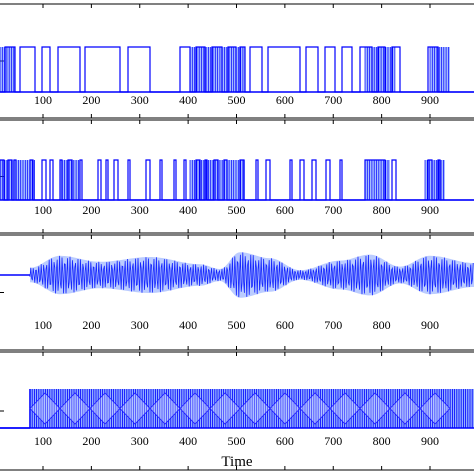 The height and width of the screenshot is (474, 474). I want to click on oscillation-series, so click(251, 275).